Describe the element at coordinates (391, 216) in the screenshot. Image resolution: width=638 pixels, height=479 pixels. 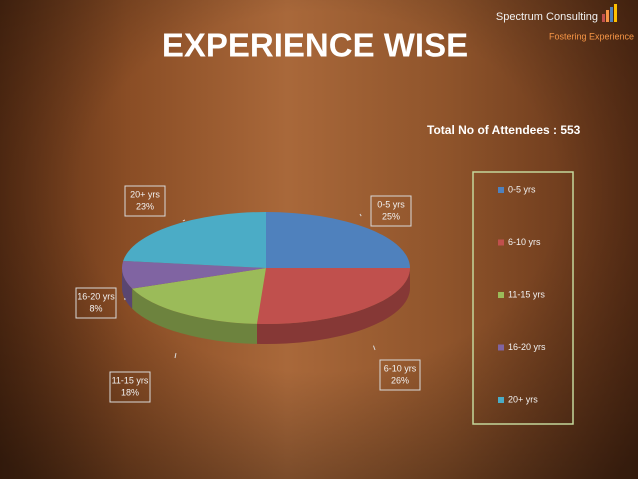
I see `data-label-value: 25%` at that location.